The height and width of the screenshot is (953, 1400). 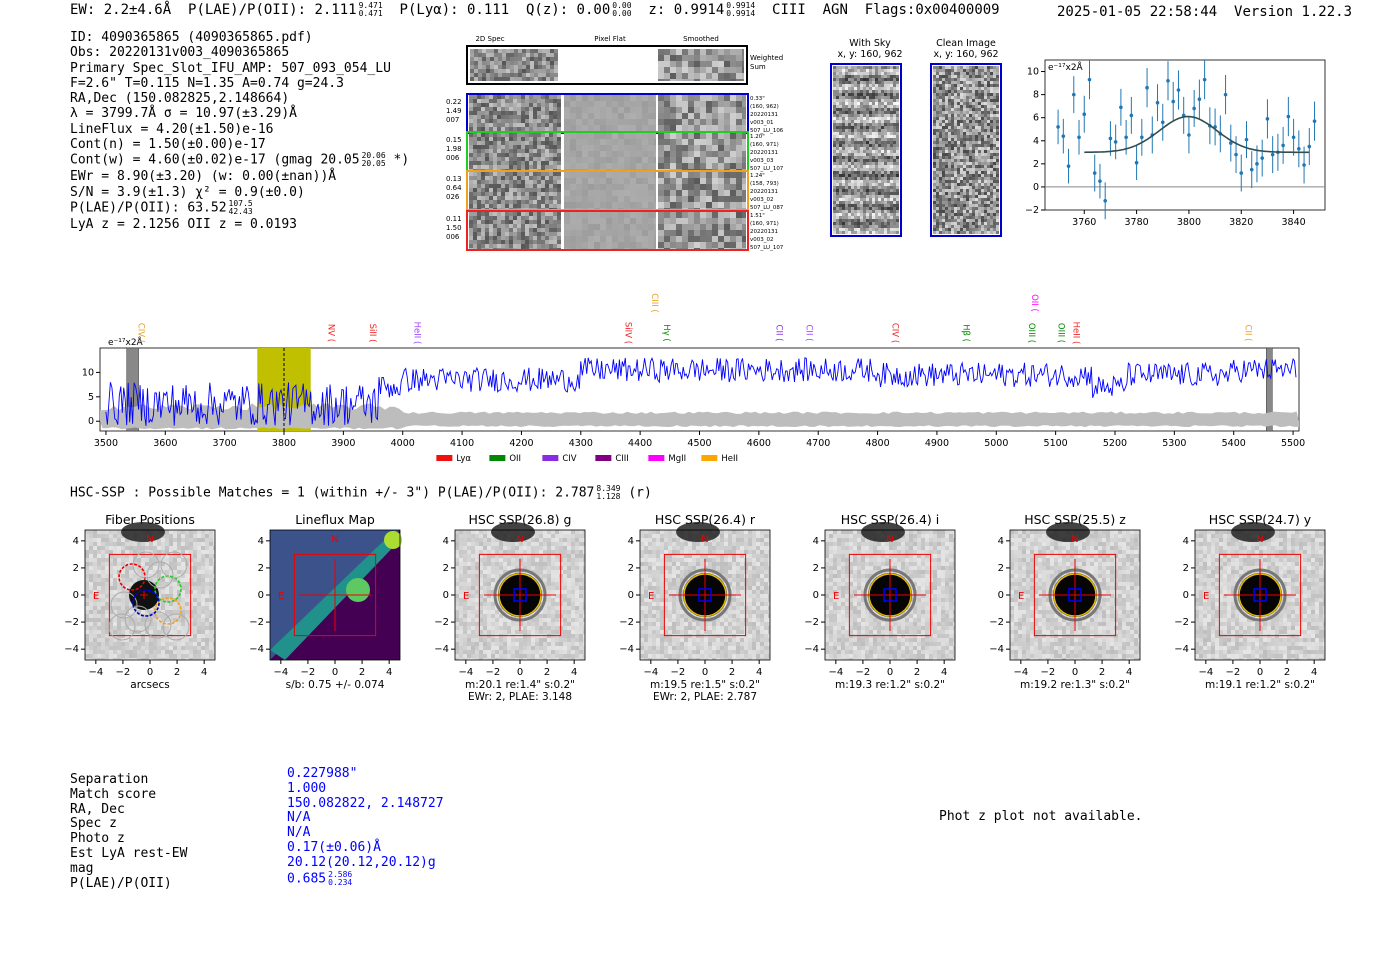 What do you see at coordinates (373, 164) in the screenshot?
I see `info-contw-lo: 20.05` at bounding box center [373, 164].